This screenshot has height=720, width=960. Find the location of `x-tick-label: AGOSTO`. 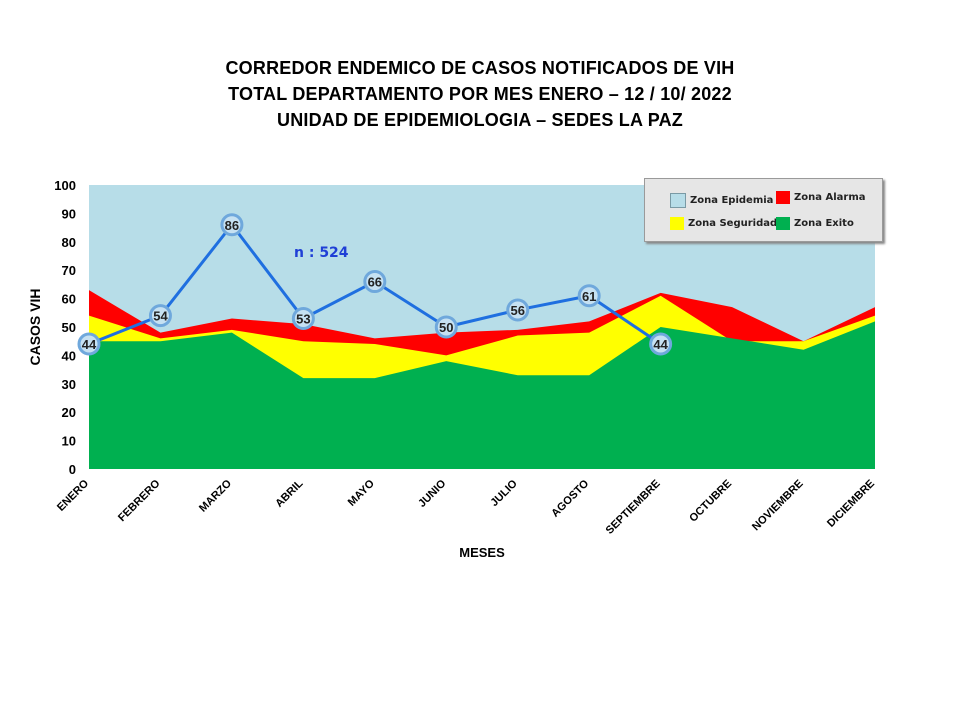

x-tick-label: AGOSTO is located at coordinates (570, 498).